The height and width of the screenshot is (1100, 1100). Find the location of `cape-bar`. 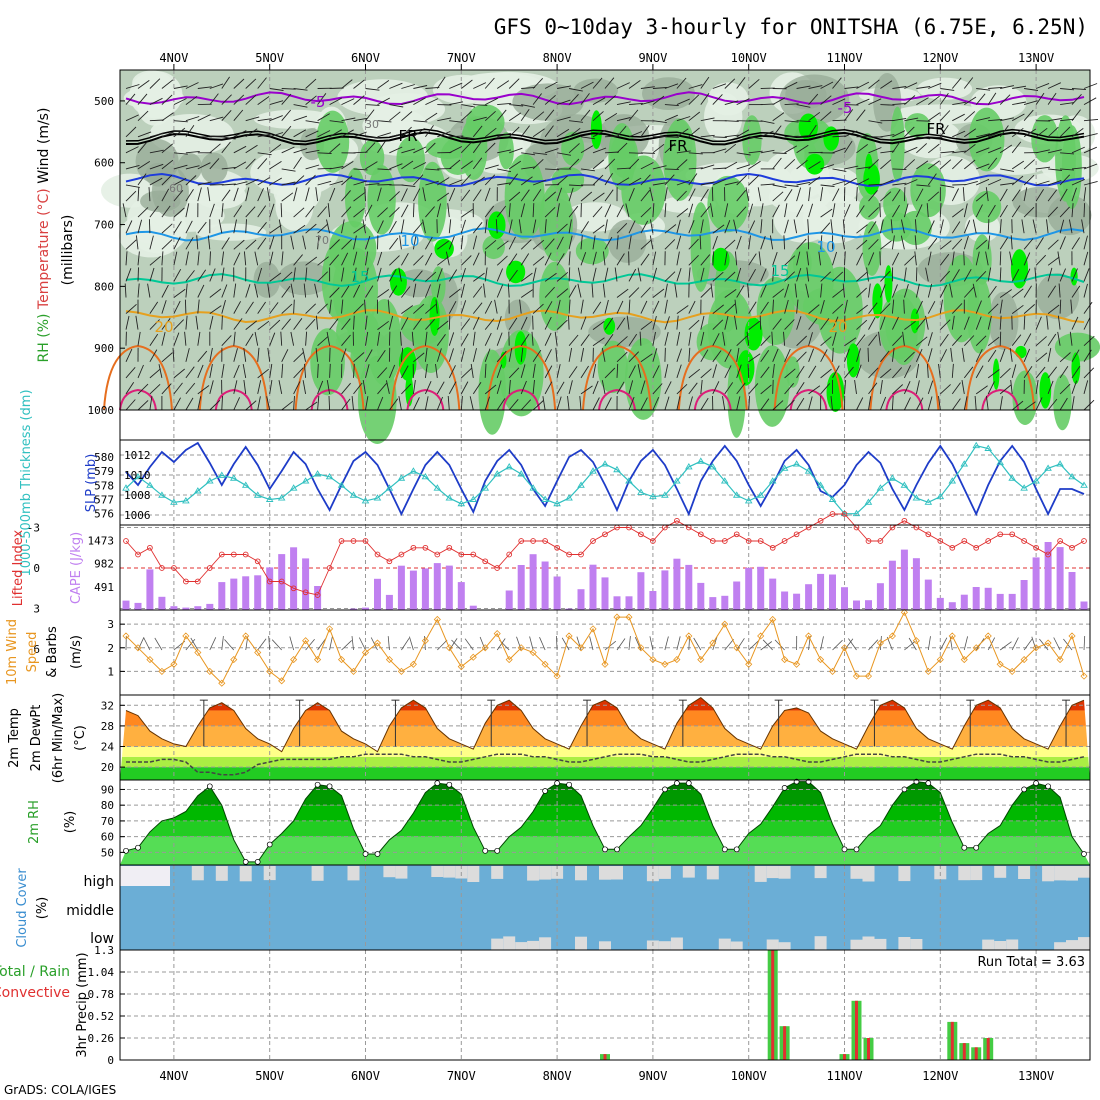

cape-bar is located at coordinates (270, 588).